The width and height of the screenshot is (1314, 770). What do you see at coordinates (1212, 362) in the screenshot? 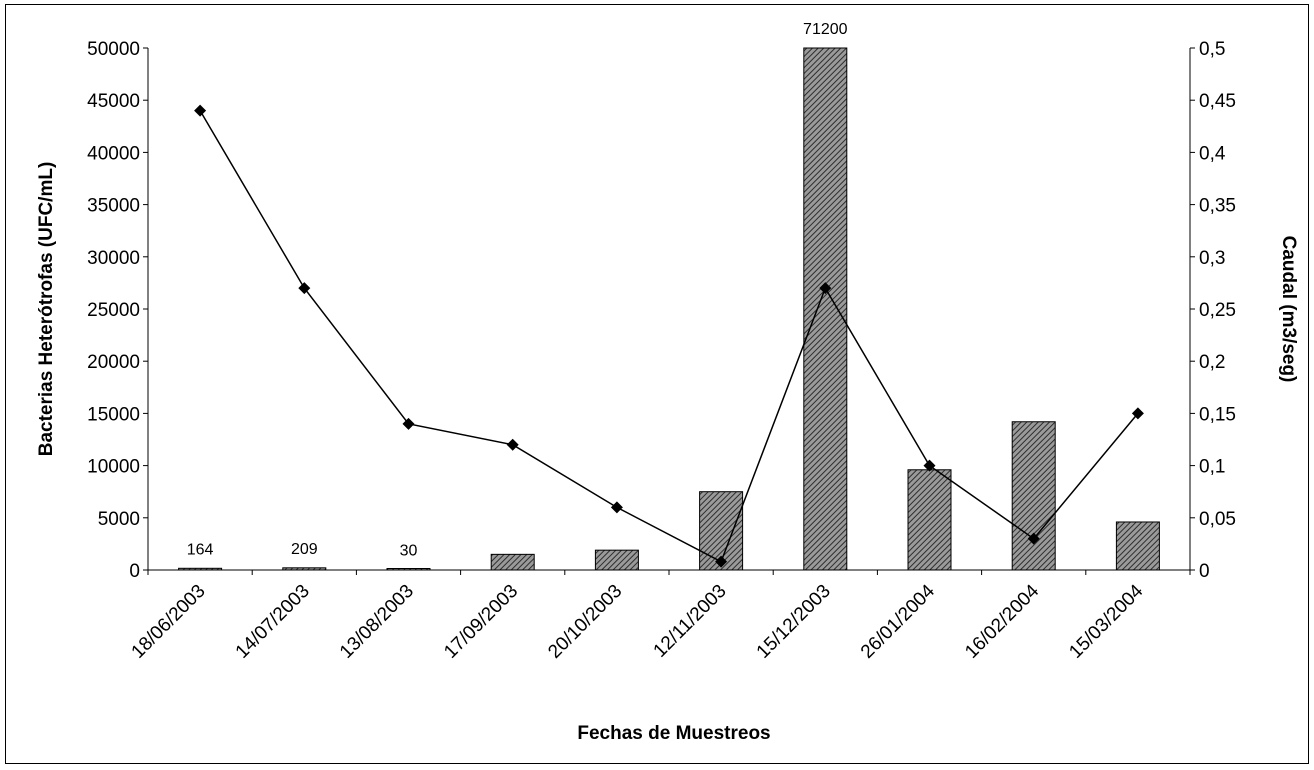
I see `y-right-tick-label: 0,2` at bounding box center [1212, 362].